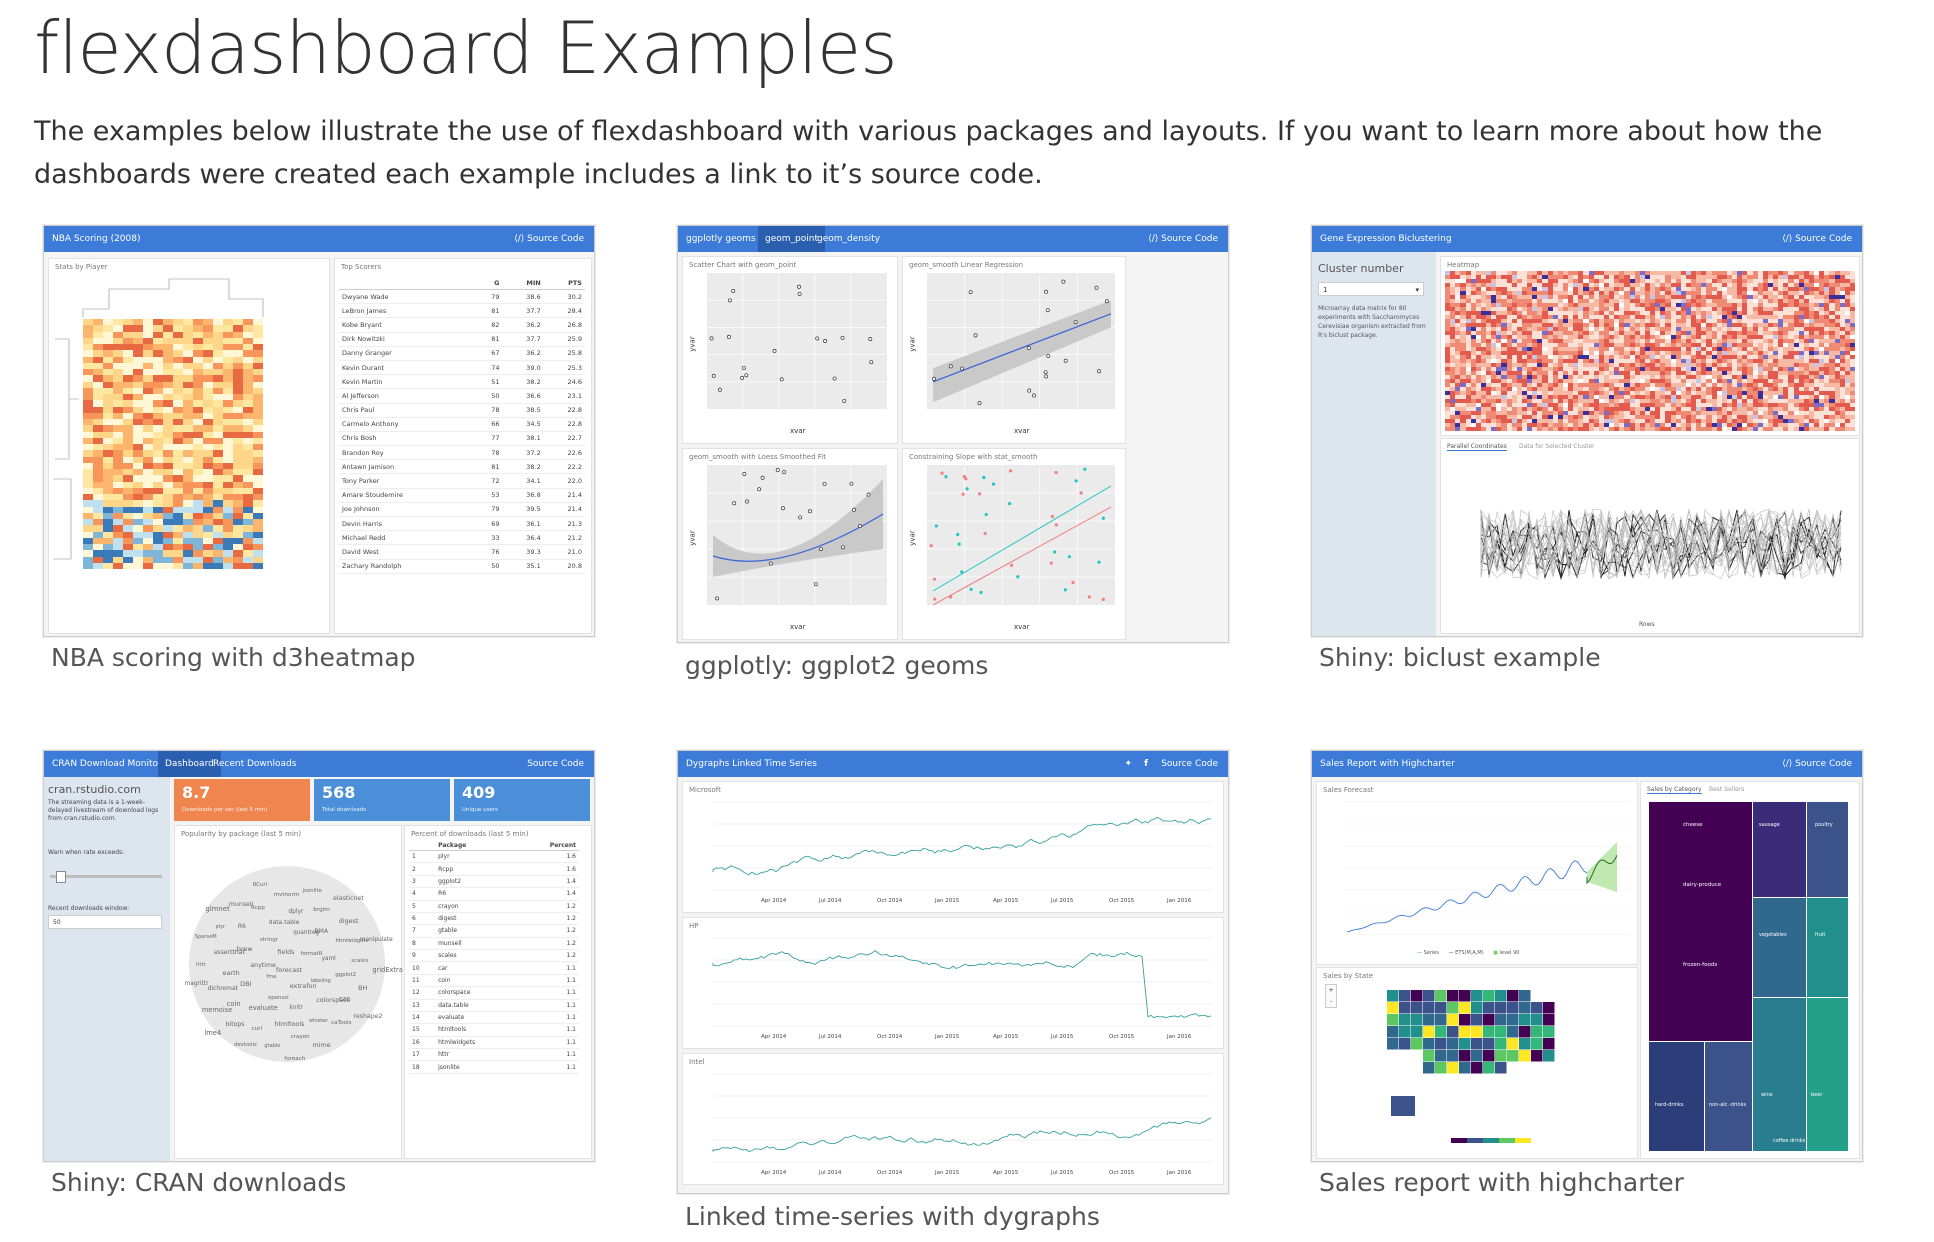 The width and height of the screenshot is (1934, 1242). What do you see at coordinates (213, 1032) in the screenshot?
I see `cloud-word: lme4` at bounding box center [213, 1032].